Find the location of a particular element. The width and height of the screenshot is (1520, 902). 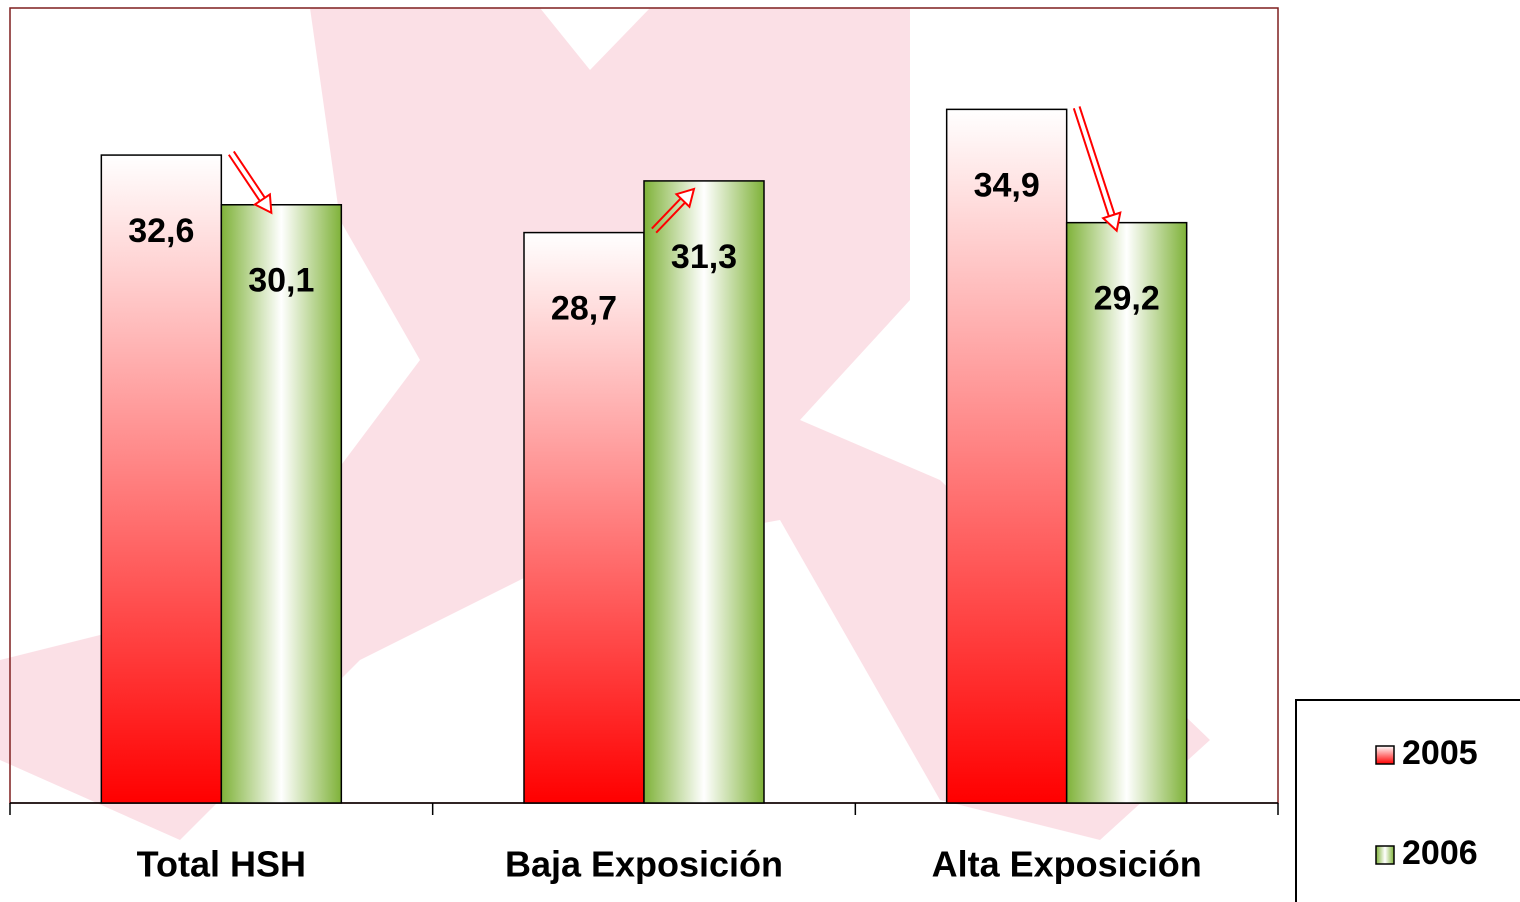

x-tick-label: Alta Exposición is located at coordinates (1067, 864).